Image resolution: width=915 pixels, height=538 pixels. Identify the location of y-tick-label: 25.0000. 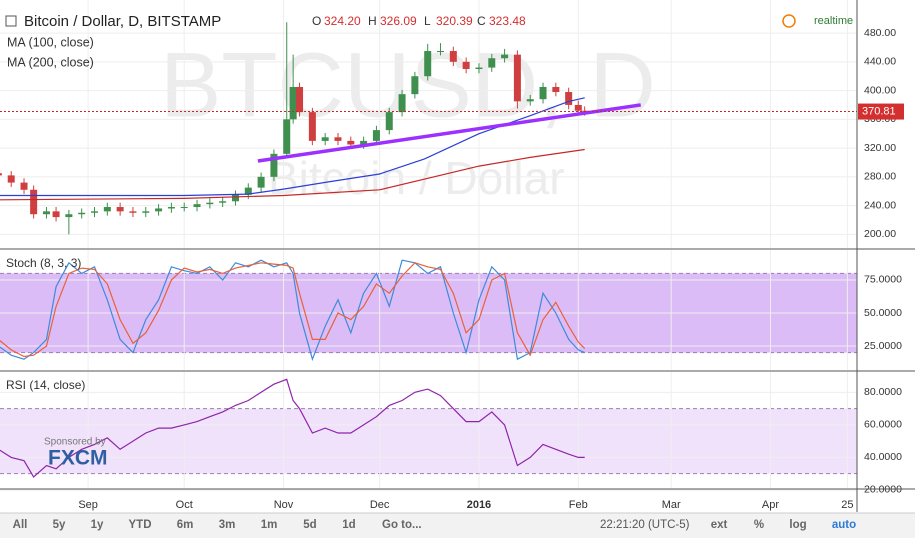
(883, 346).